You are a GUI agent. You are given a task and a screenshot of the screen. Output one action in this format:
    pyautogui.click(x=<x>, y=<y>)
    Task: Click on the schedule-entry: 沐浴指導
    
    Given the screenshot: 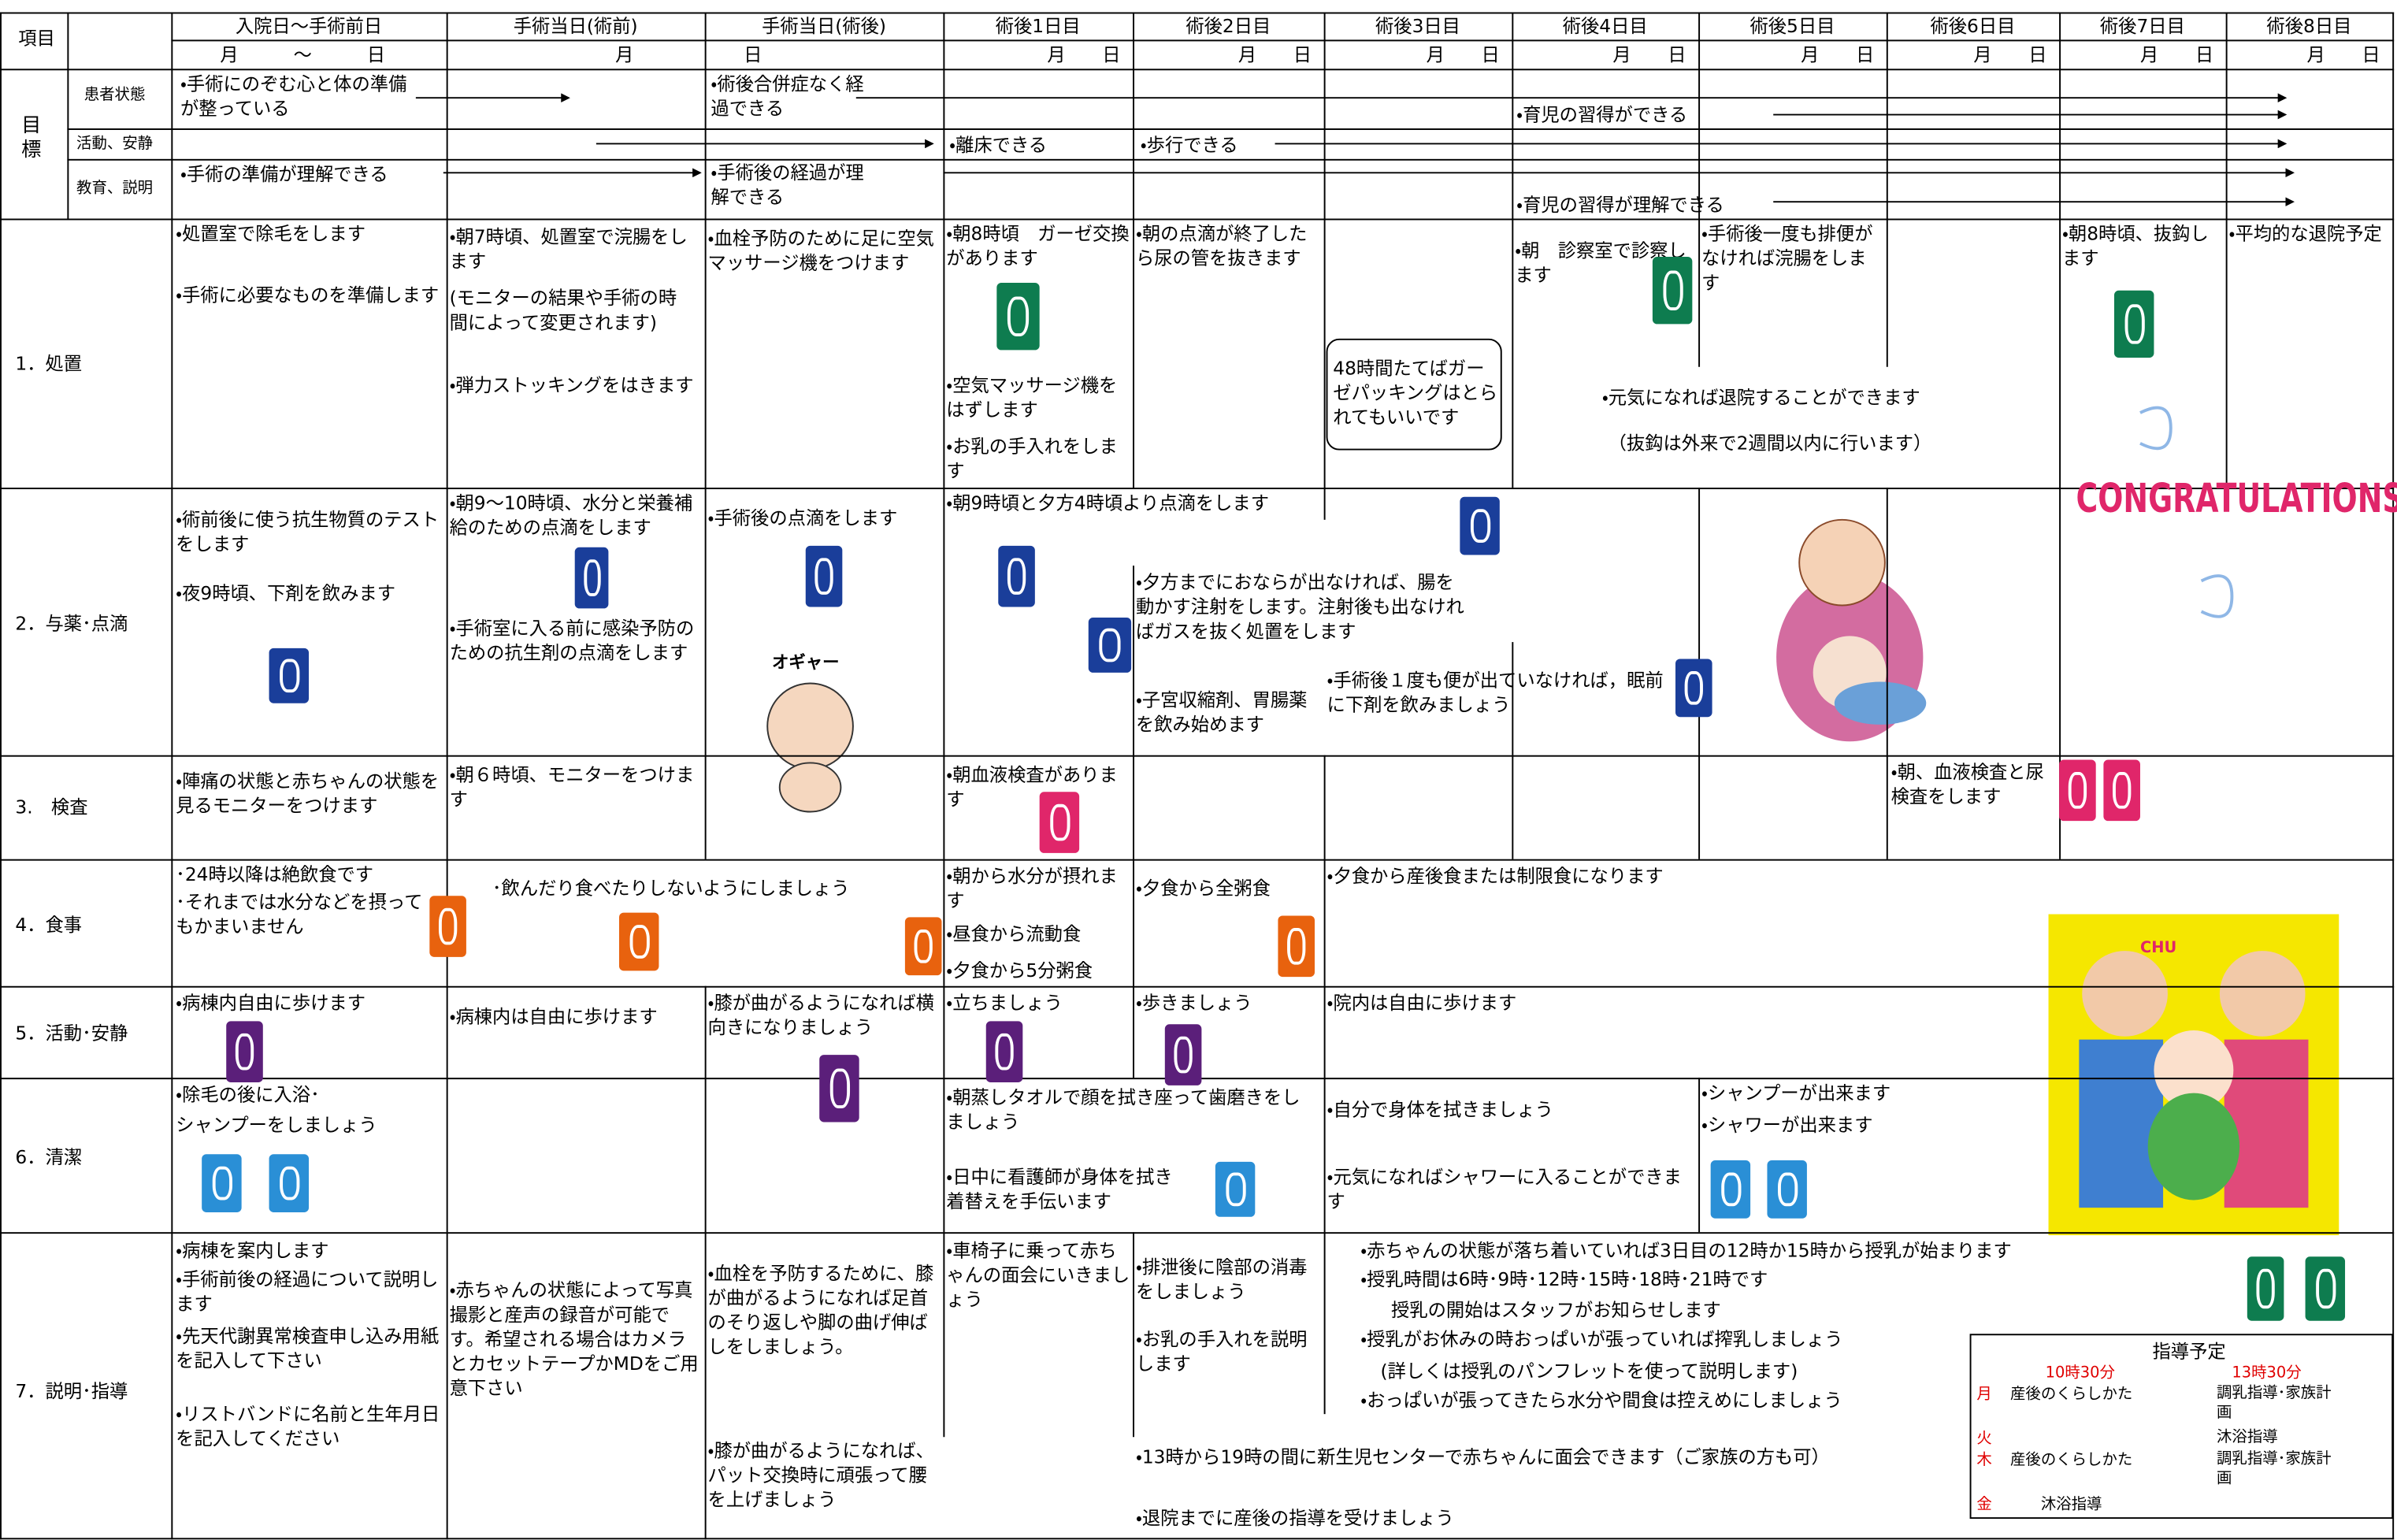 What is the action you would take?
    pyautogui.click(x=2247, y=1437)
    